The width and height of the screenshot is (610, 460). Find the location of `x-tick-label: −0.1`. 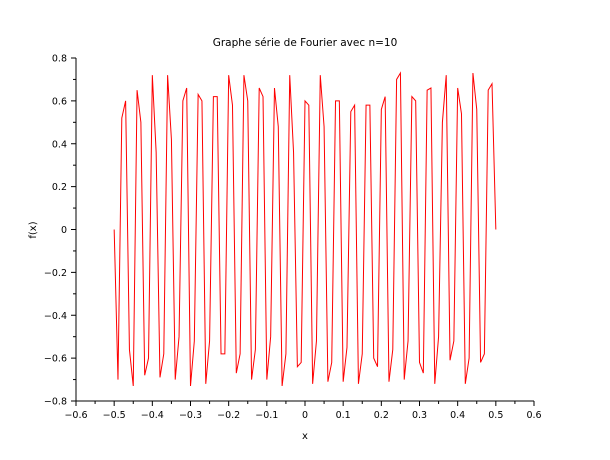

x-tick-label: −0.1 is located at coordinates (266, 415).